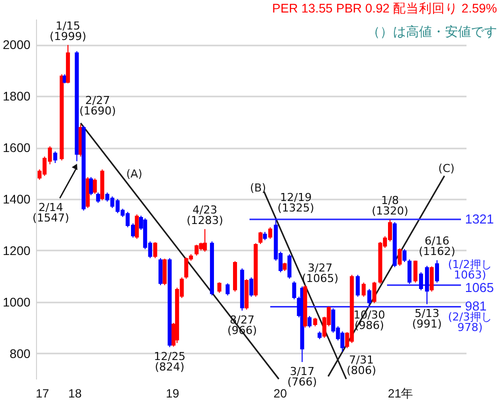  I want to click on y-tick-label: 1000, so click(16, 302).